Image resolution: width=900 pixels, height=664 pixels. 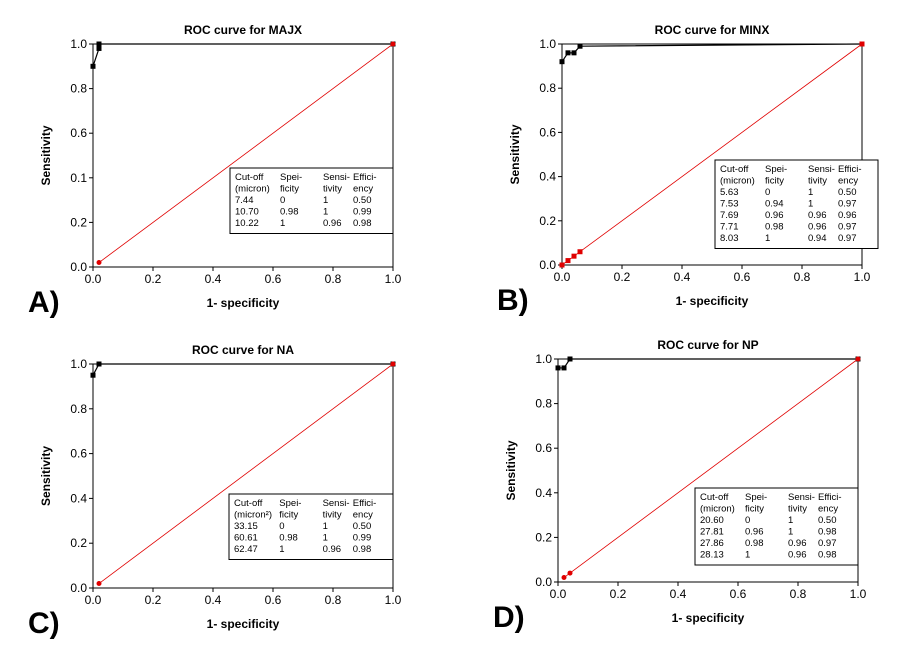 I want to click on table-cell: 8.03, so click(x=729, y=238).